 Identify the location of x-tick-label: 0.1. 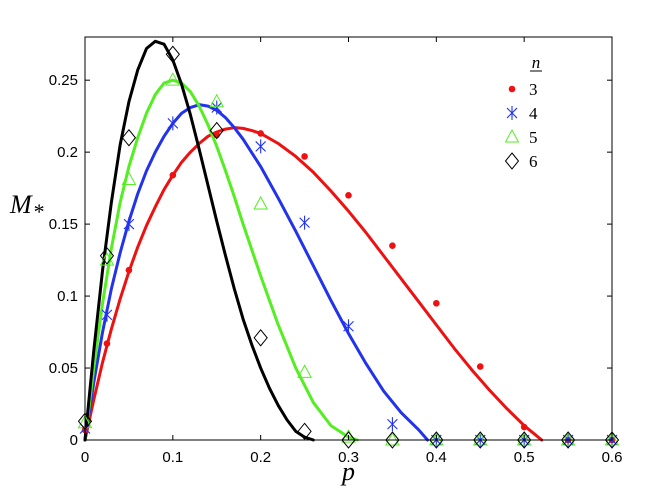
(172, 457).